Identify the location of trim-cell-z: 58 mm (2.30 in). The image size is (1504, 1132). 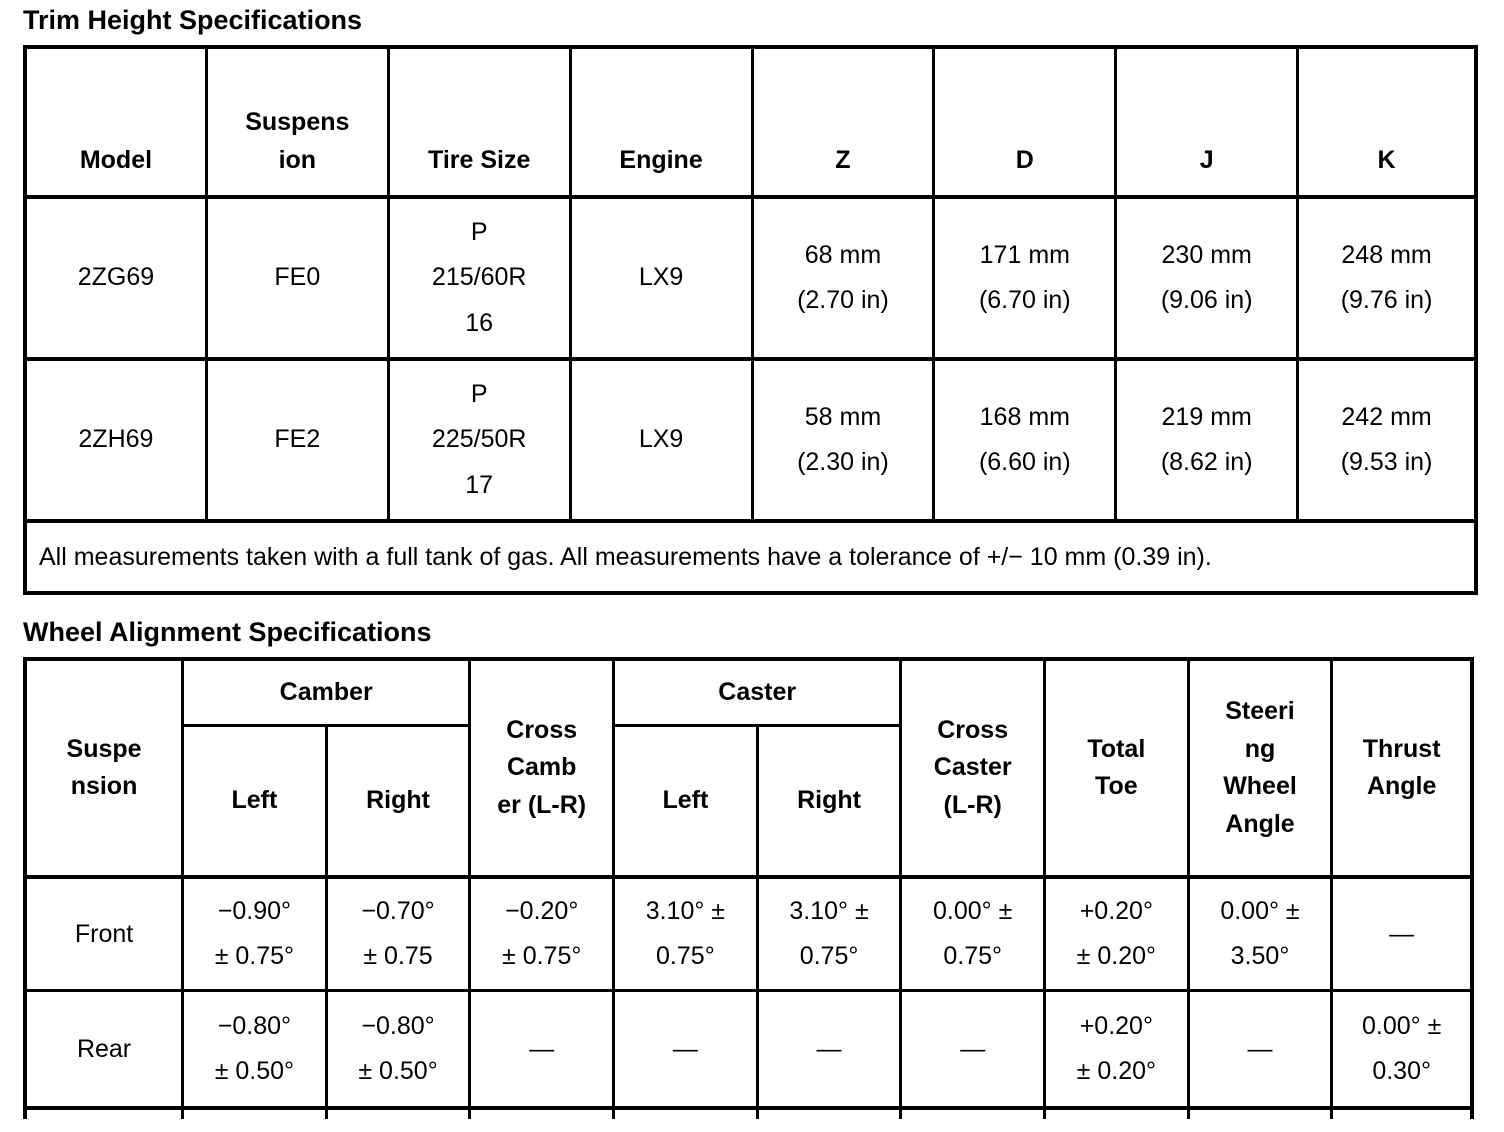
(841, 438).